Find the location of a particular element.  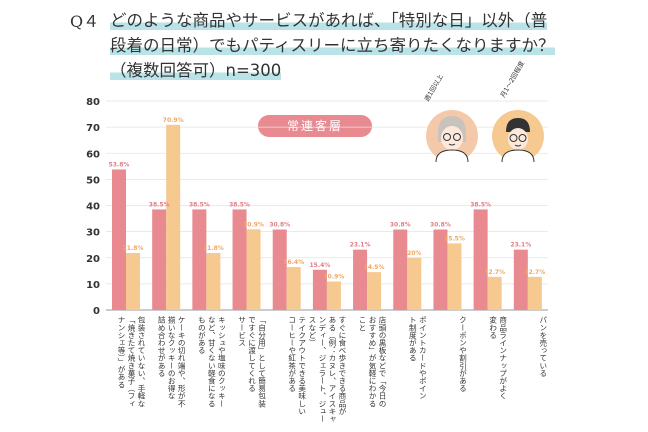

category-label-10: パンを売っている is located at coordinates (543, 346).